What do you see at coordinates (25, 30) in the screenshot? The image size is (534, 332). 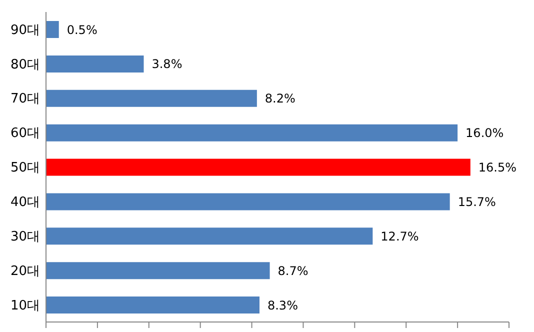 I see `y-tick-label: 90대` at bounding box center [25, 30].